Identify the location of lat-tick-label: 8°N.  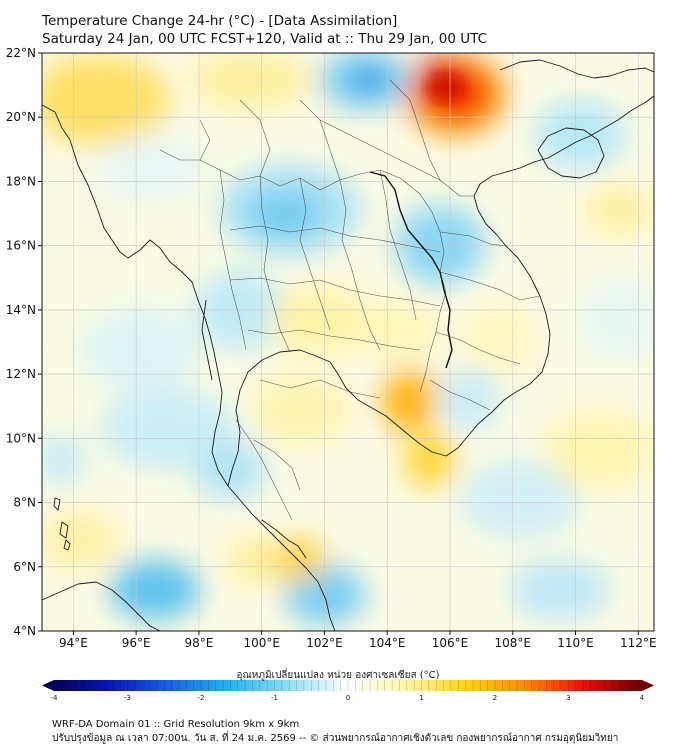
(24, 503).